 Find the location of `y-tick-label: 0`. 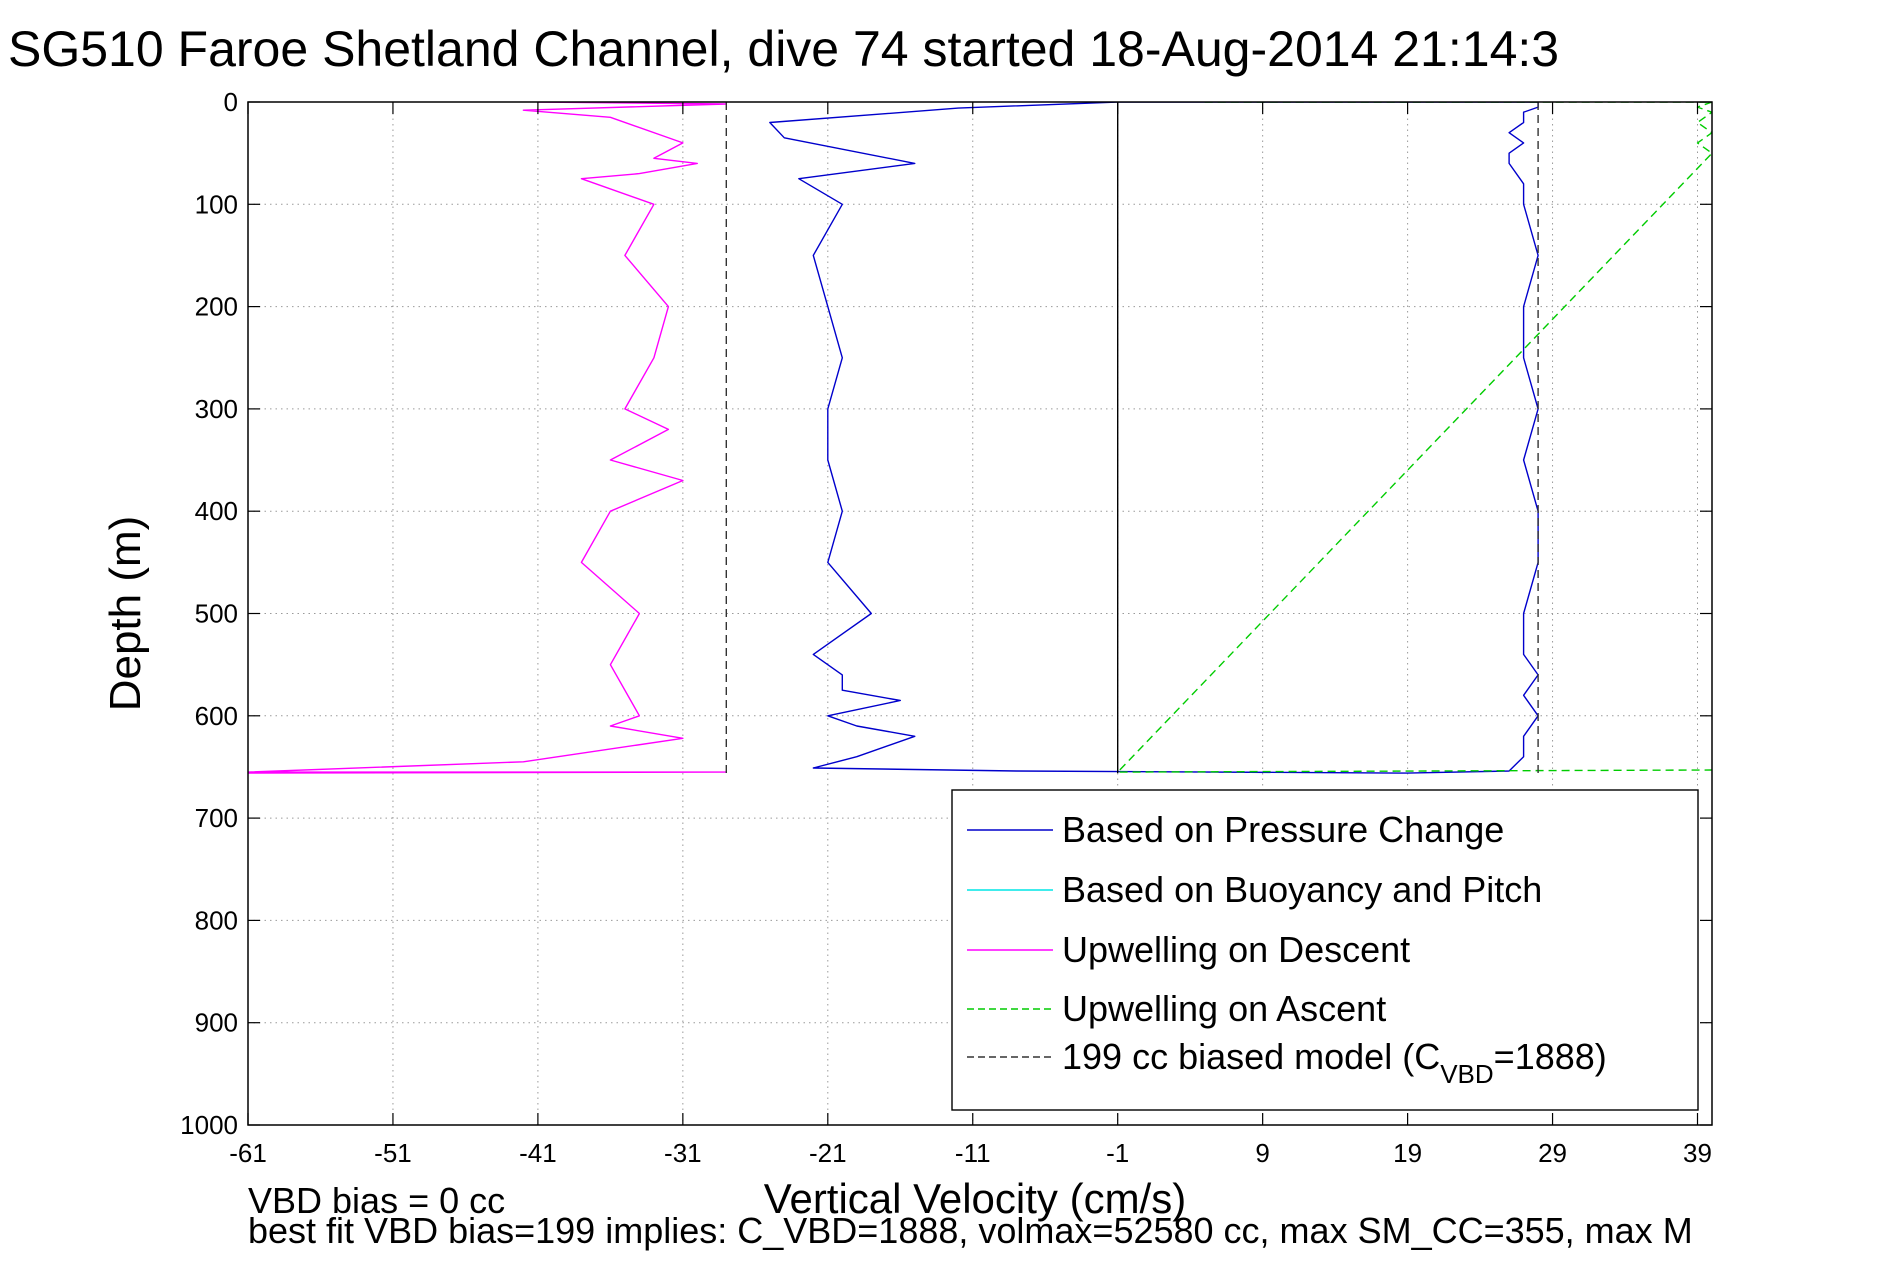

y-tick-label: 0 is located at coordinates (231, 102).